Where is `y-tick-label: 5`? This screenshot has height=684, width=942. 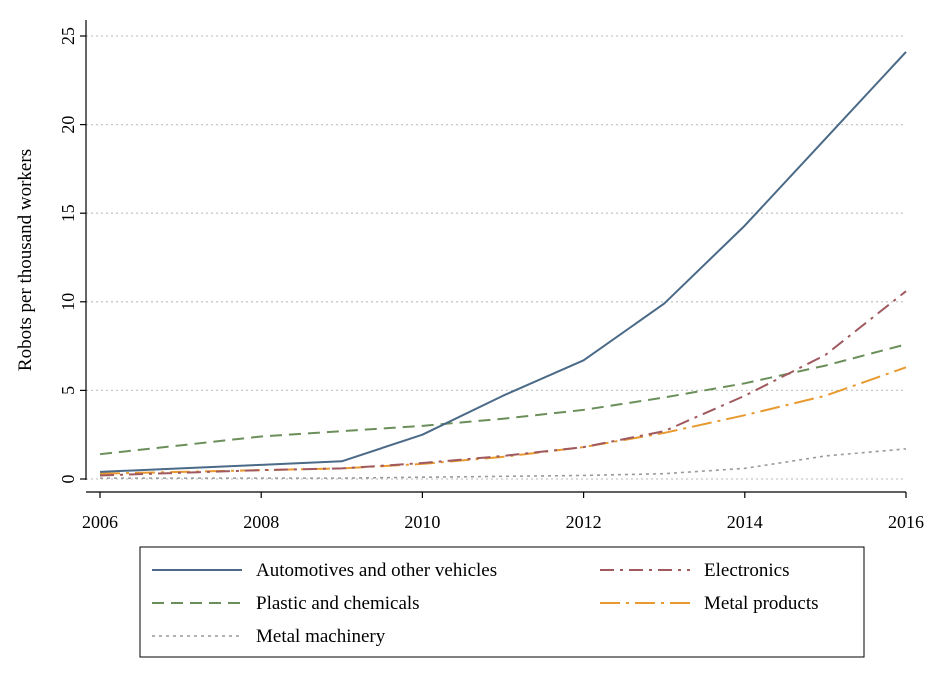
y-tick-label: 5 is located at coordinates (68, 390).